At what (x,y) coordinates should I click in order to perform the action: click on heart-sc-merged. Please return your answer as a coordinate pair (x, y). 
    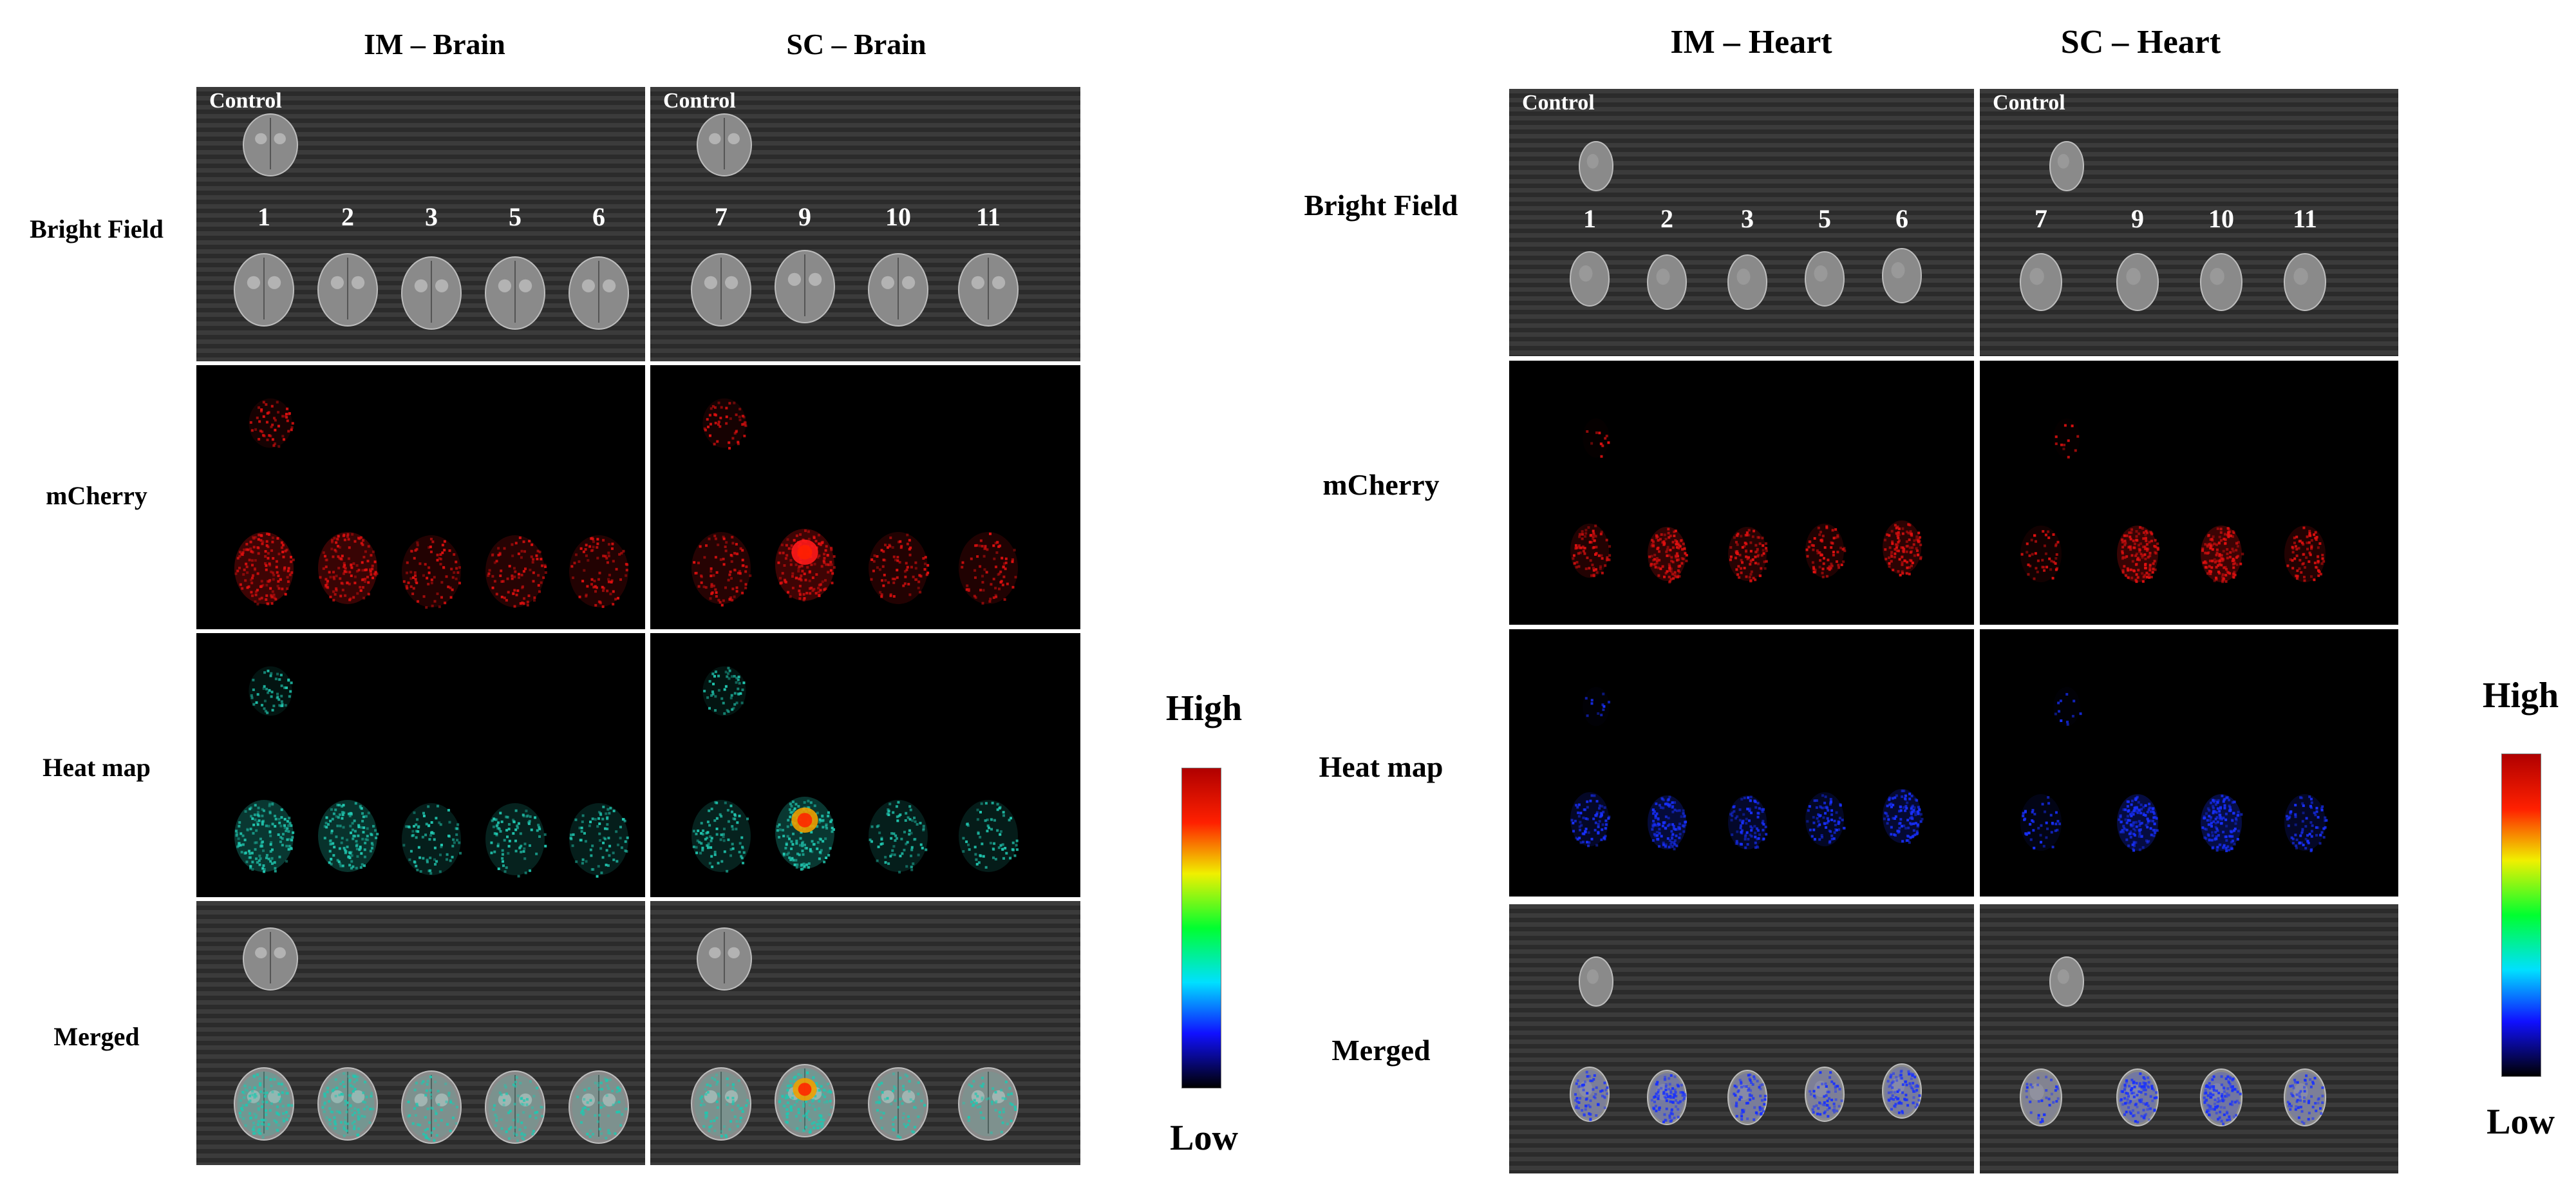
    Looking at the image, I should click on (2189, 1038).